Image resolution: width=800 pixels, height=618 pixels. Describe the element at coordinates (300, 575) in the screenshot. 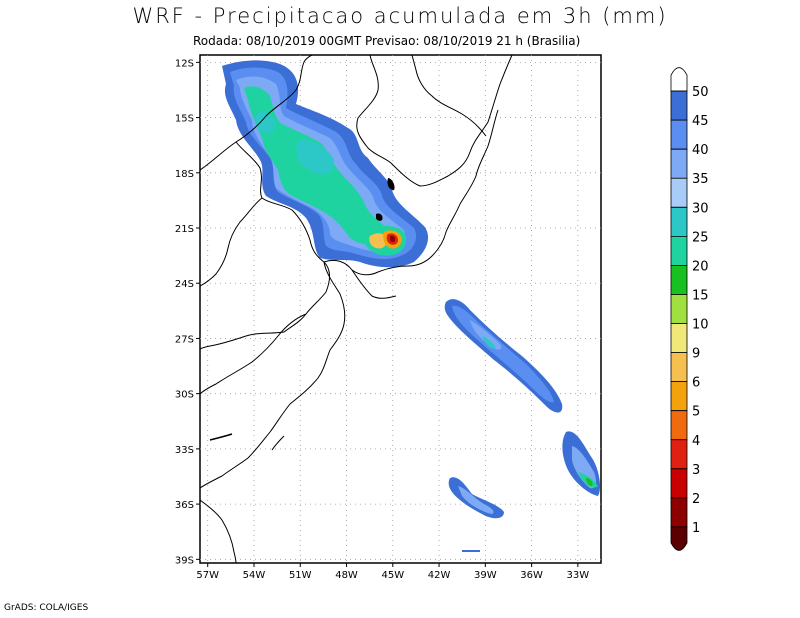

I see `lon-tick-label: 51W` at that location.